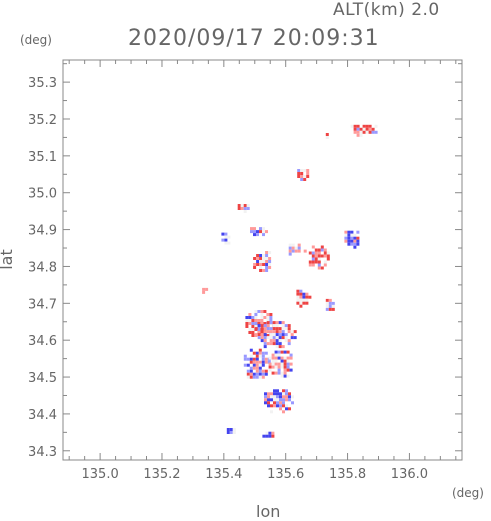  Describe the element at coordinates (42, 157) in the screenshot. I see `y-tick-label: 35.1` at that location.